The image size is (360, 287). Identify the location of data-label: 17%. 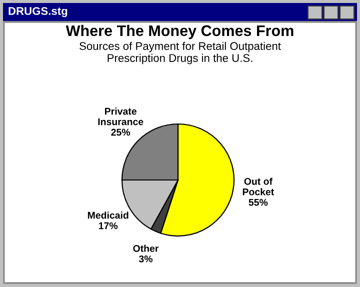
(108, 226).